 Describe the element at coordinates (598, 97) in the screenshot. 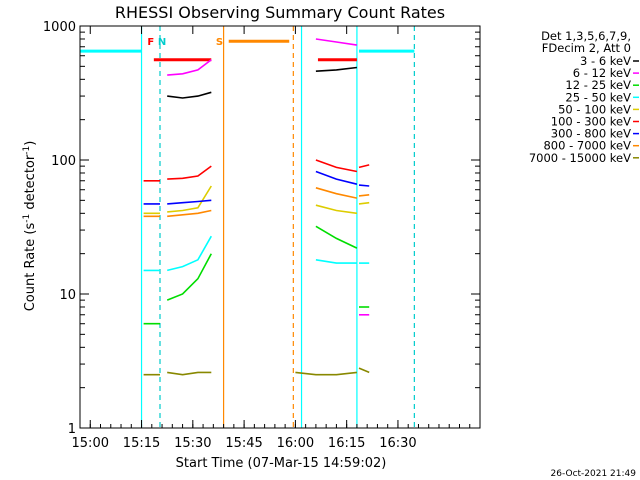

I see `legend-entry-3: 25 - 50 keV` at that location.